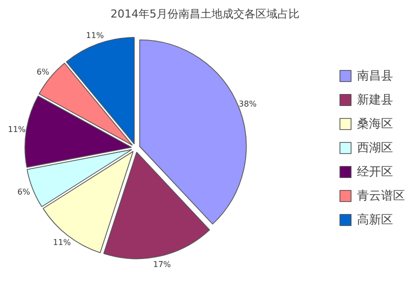  I want to click on chart-title: 2014年5月份南昌土地成交各区域占比, so click(205, 14).